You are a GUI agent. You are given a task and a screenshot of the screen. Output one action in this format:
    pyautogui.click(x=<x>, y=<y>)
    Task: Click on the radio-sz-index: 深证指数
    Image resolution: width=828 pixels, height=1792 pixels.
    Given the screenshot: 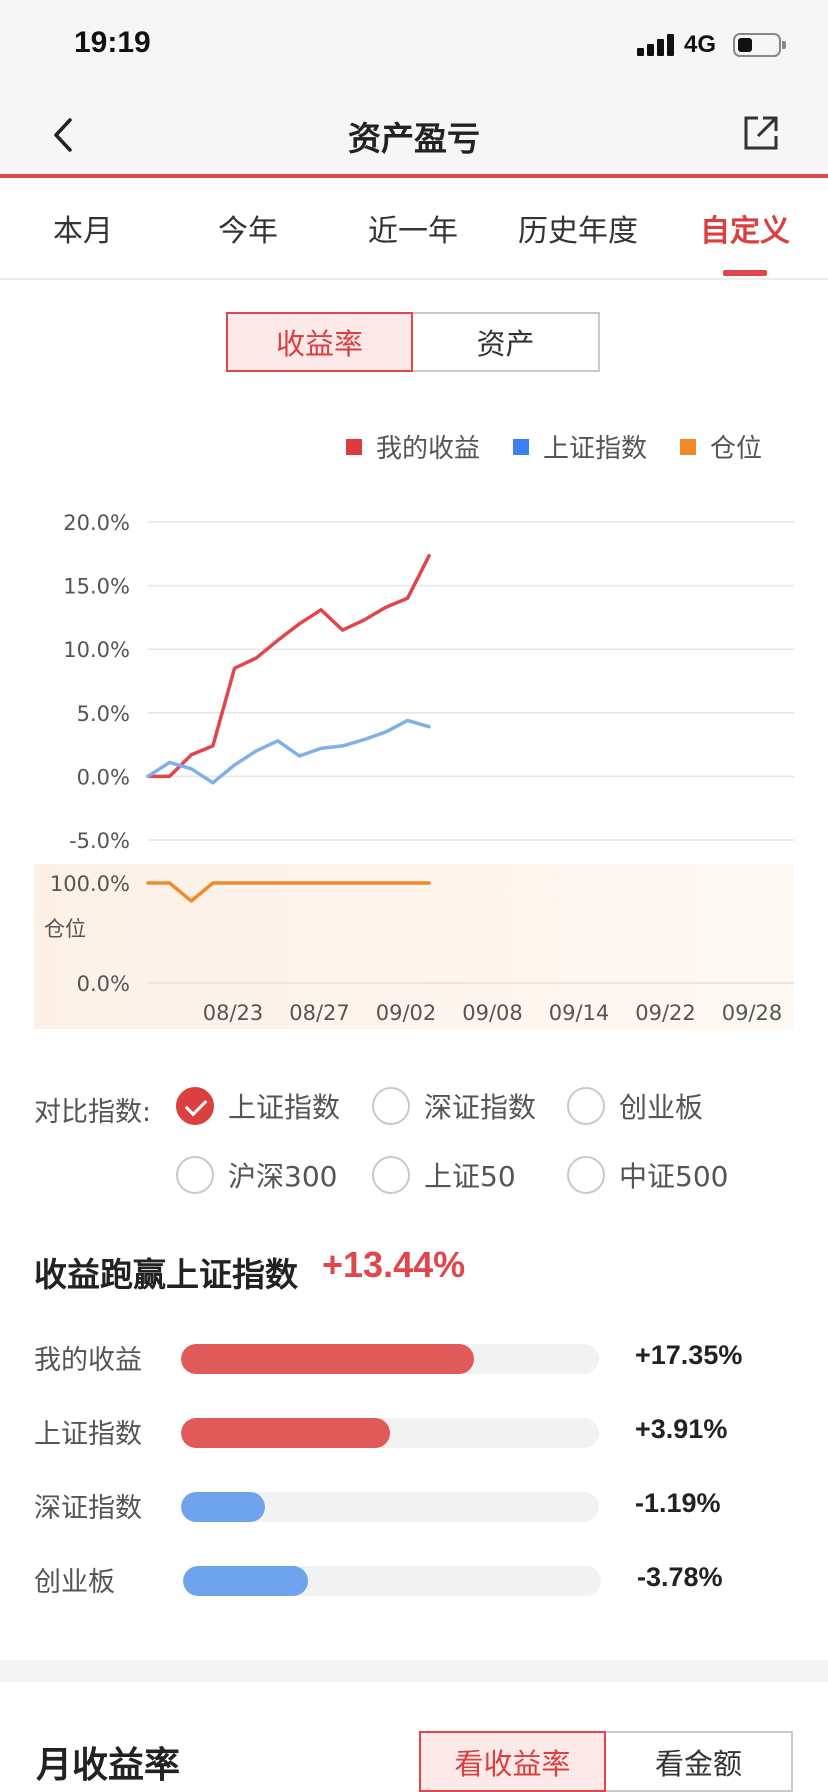 What is the action you would take?
    pyautogui.click(x=454, y=1106)
    